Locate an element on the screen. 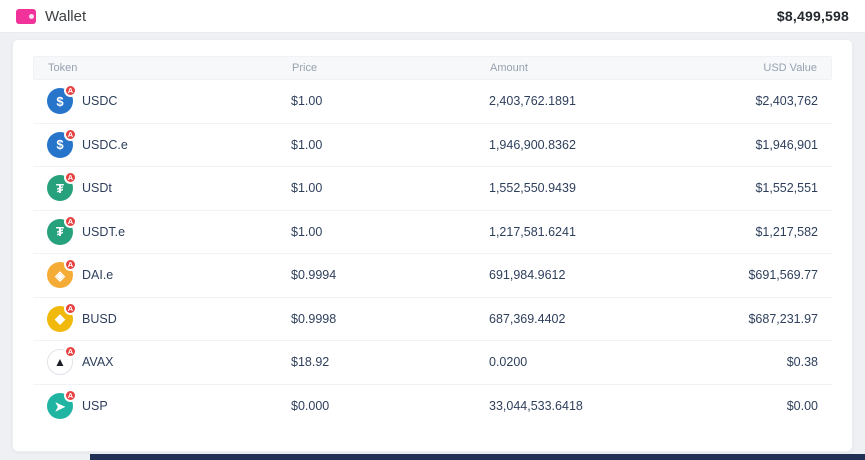  token-name: USP is located at coordinates (95, 406).